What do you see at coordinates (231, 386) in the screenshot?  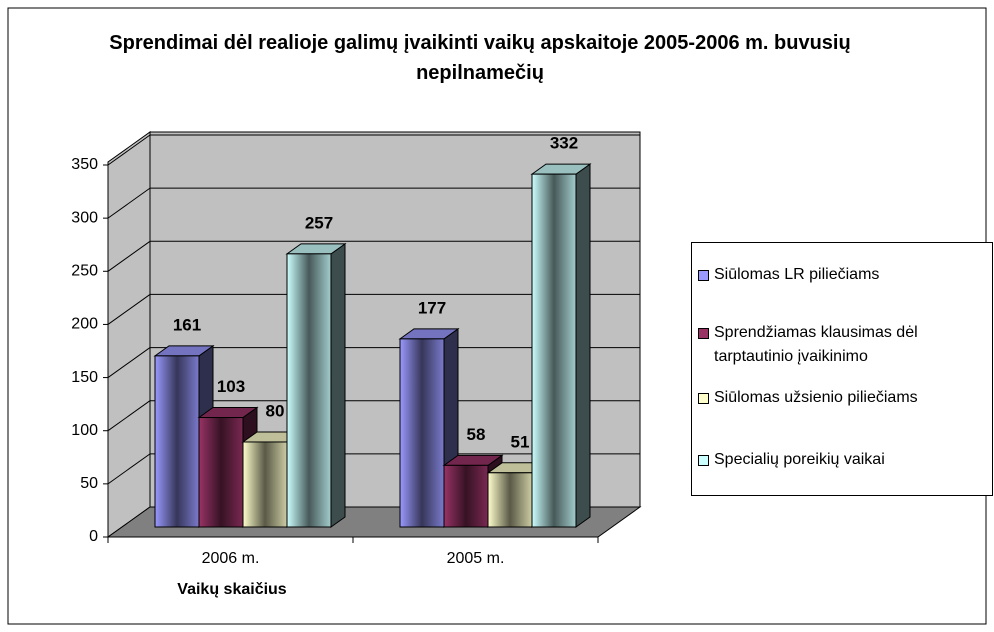 I see `data-label: 103` at bounding box center [231, 386].